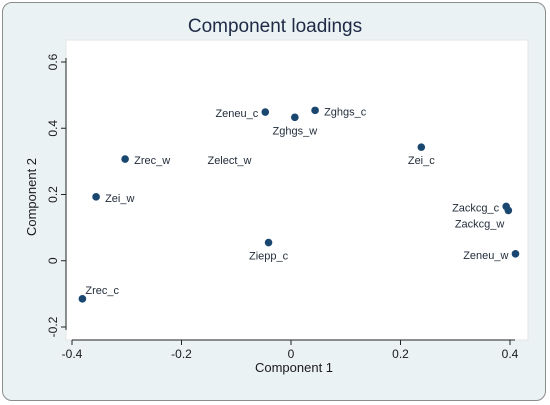 The image size is (550, 405). I want to click on y-tick-label: 0.6, so click(53, 61).